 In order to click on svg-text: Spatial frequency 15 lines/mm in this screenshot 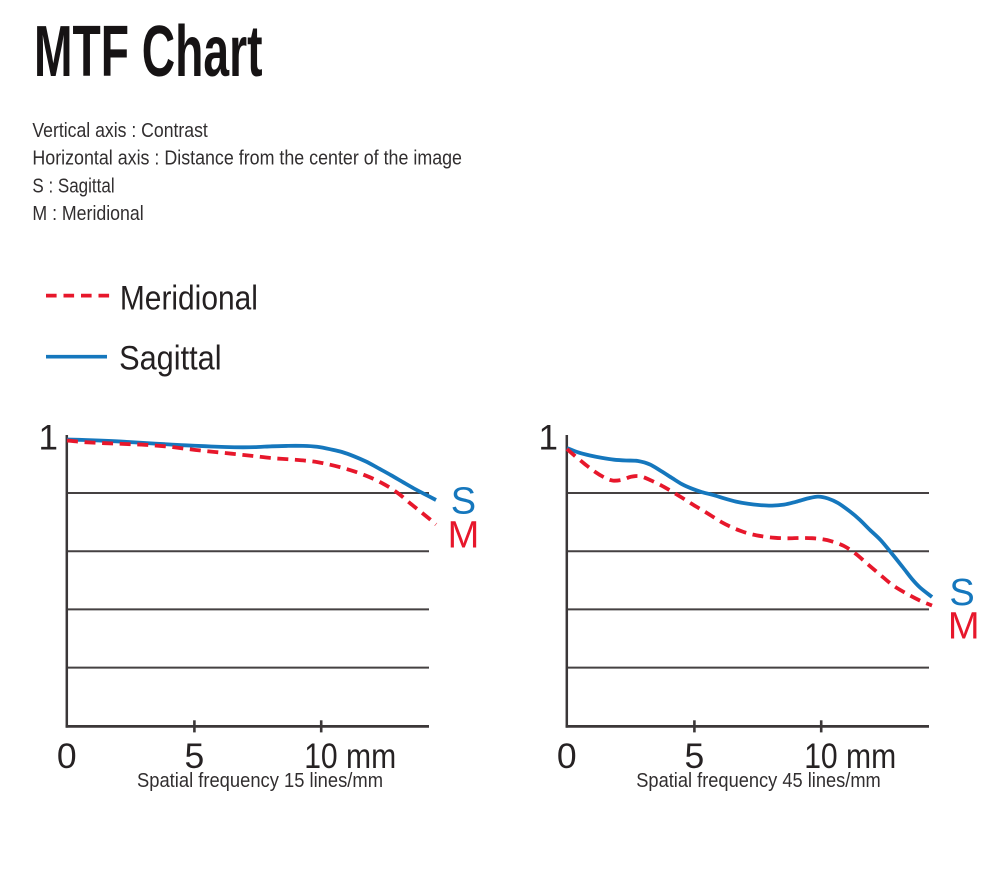, I will do `click(260, 781)`.